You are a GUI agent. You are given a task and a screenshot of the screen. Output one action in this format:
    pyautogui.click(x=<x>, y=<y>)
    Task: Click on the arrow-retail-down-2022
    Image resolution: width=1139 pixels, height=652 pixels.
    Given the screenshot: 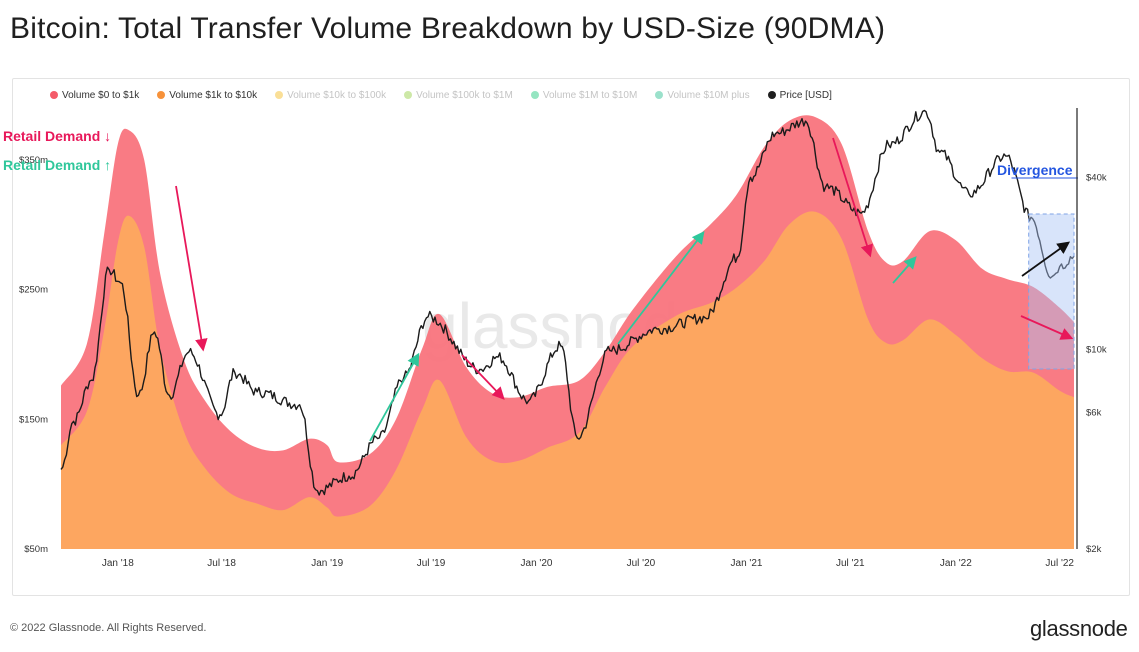 What is the action you would take?
    pyautogui.click(x=1047, y=327)
    